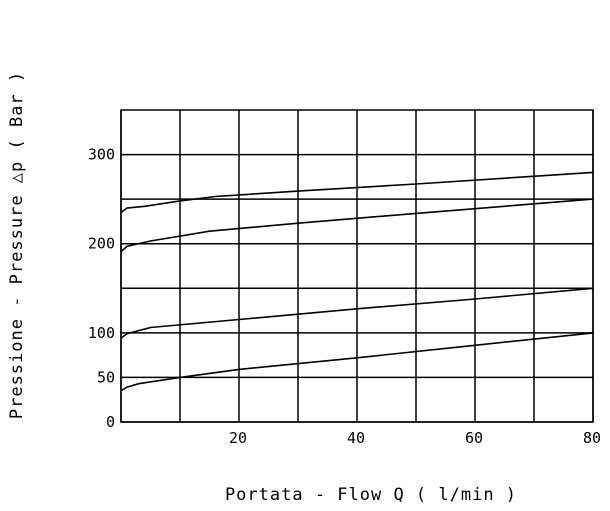 The height and width of the screenshot is (511, 610). Describe the element at coordinates (356, 438) in the screenshot. I see `x-tick-label: 40` at that location.